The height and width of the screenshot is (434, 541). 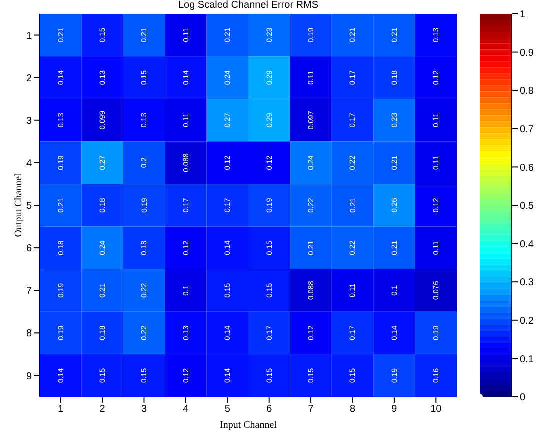 I want to click on color-bar-label: 0, so click(x=523, y=398).